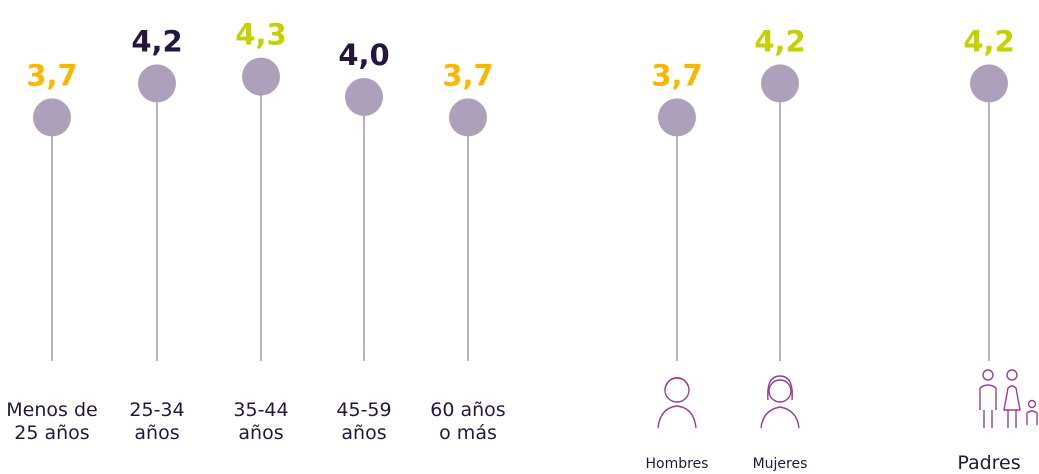  Describe the element at coordinates (157, 421) in the screenshot. I see `category-label: 25-34 años` at that location.